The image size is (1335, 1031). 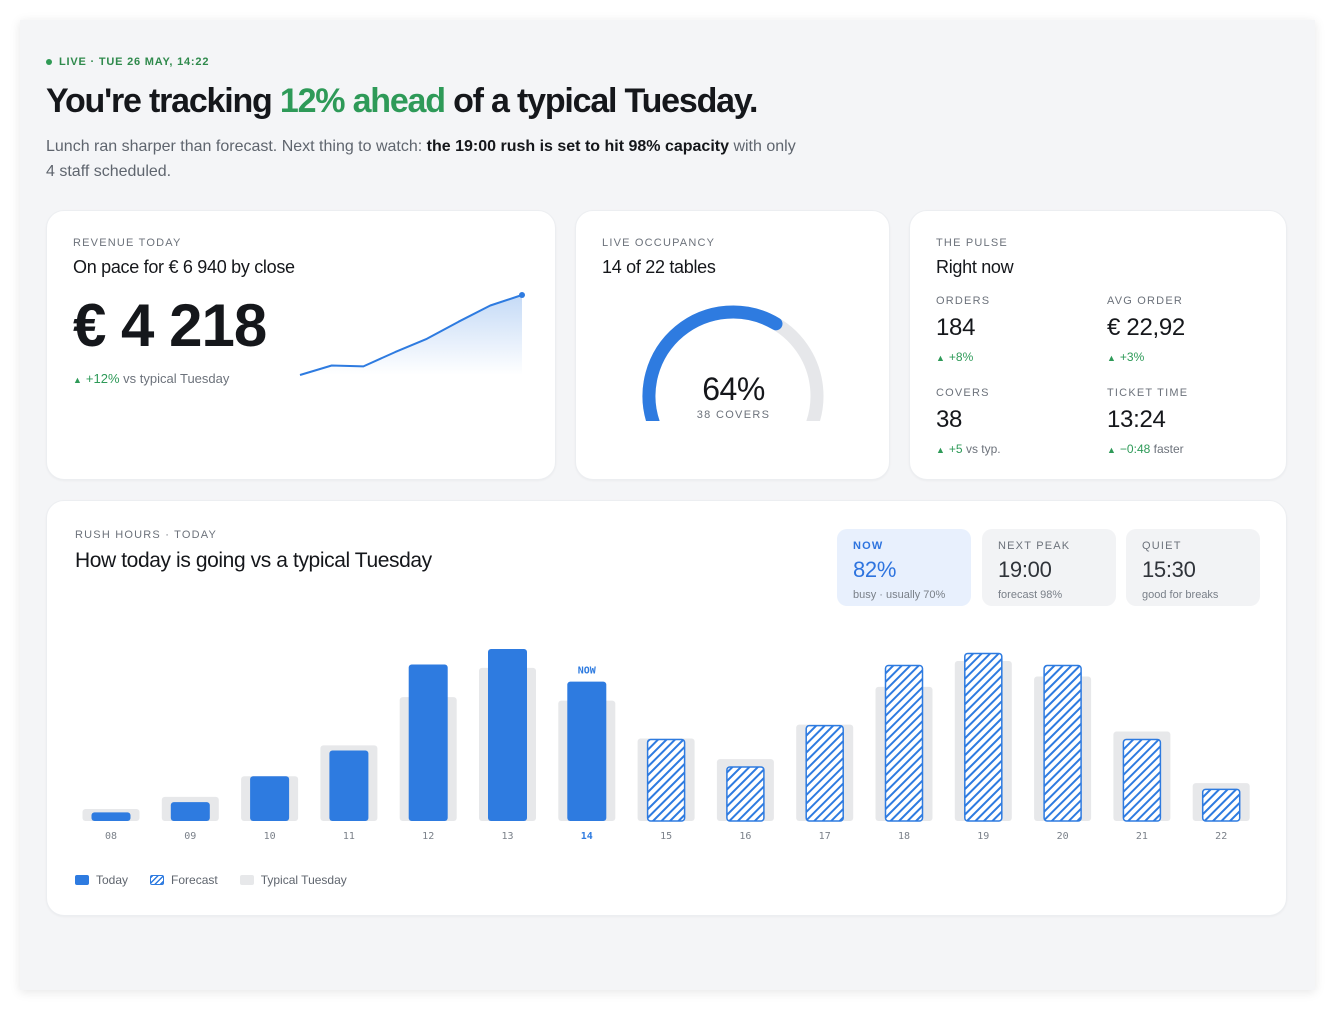 I want to click on metric-label: AVG ORDER, so click(x=1145, y=301).